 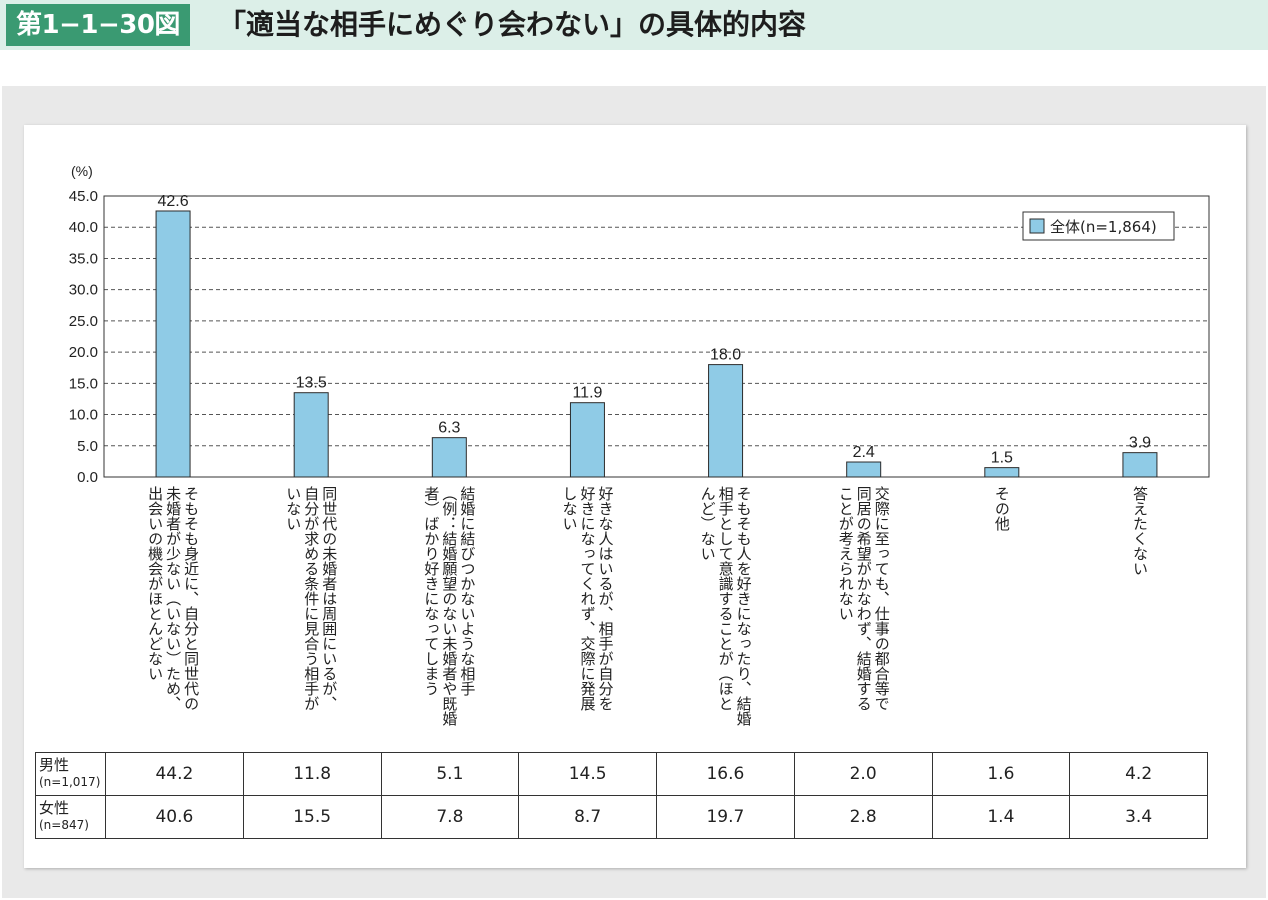 I want to click on data-label: 18.0, so click(x=725, y=355).